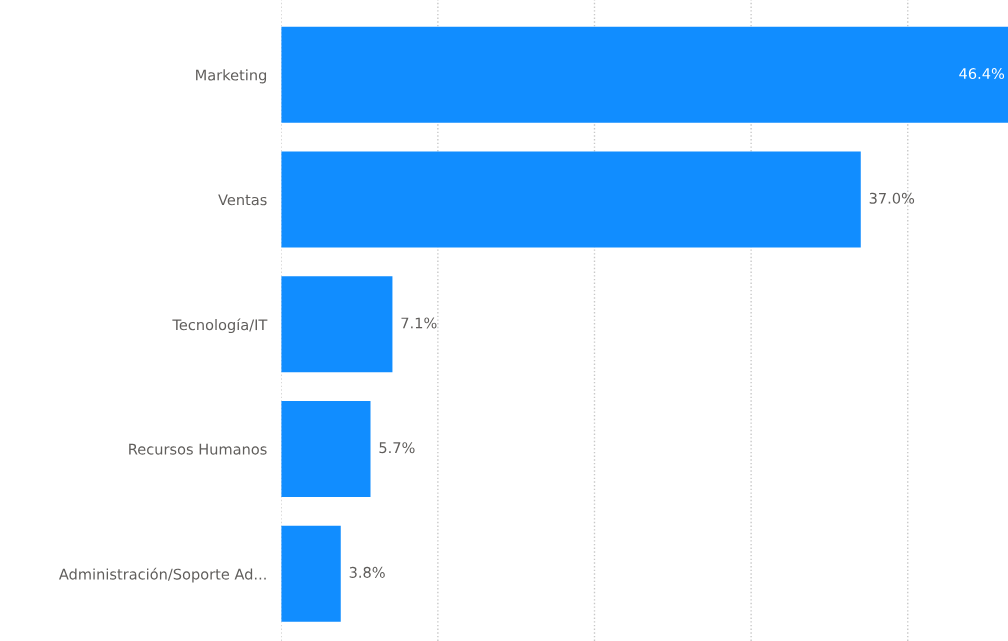 This screenshot has height=641, width=1008. What do you see at coordinates (367, 572) in the screenshot?
I see `data-label: 3.8%` at bounding box center [367, 572].